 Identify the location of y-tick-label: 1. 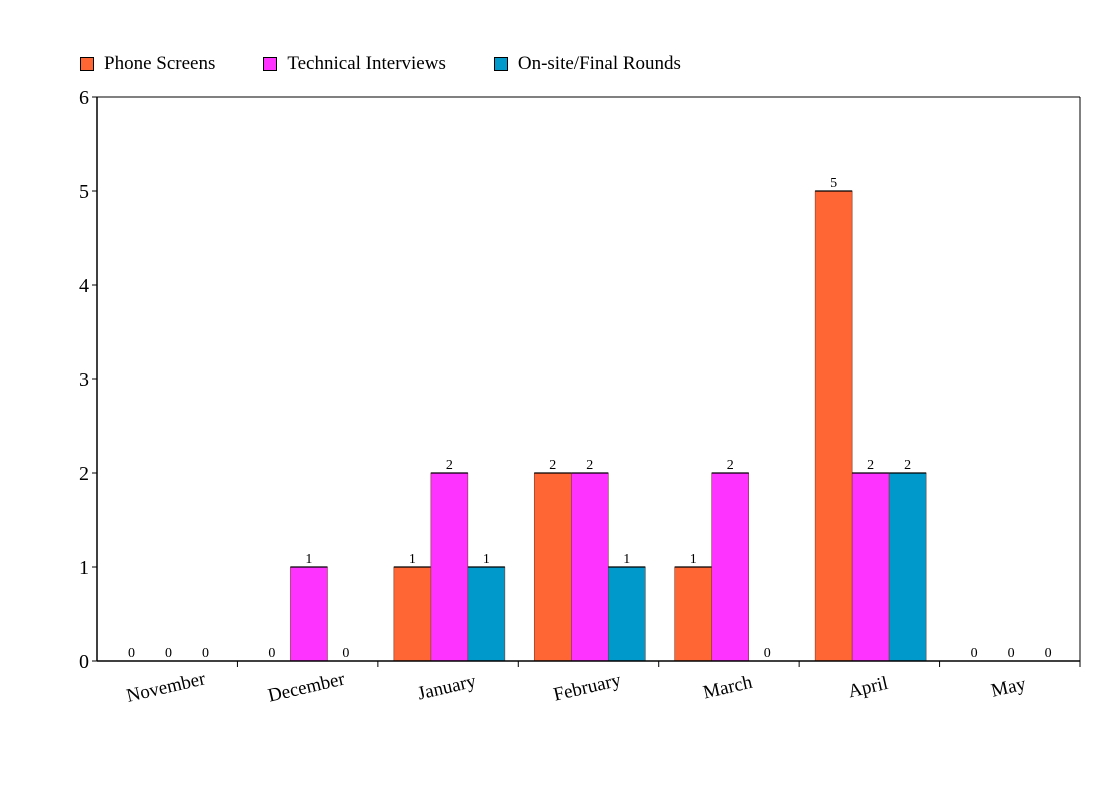
(84, 568).